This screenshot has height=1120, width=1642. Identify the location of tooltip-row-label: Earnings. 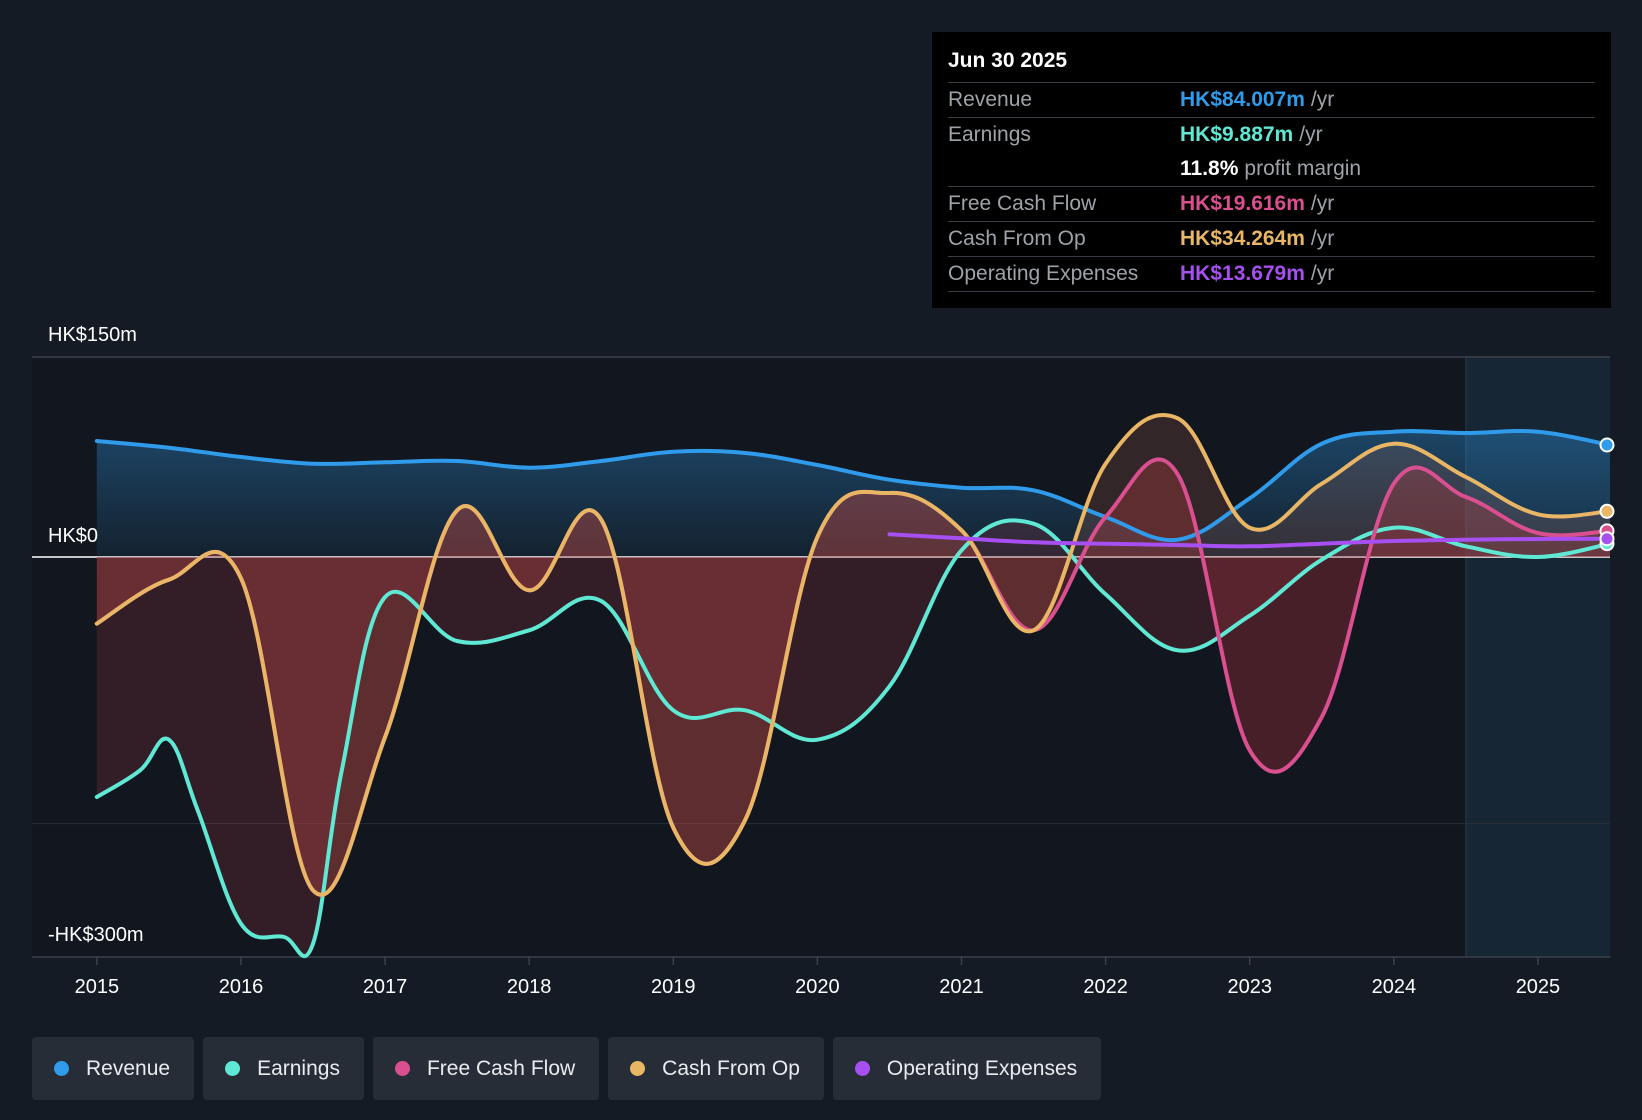
(989, 134).